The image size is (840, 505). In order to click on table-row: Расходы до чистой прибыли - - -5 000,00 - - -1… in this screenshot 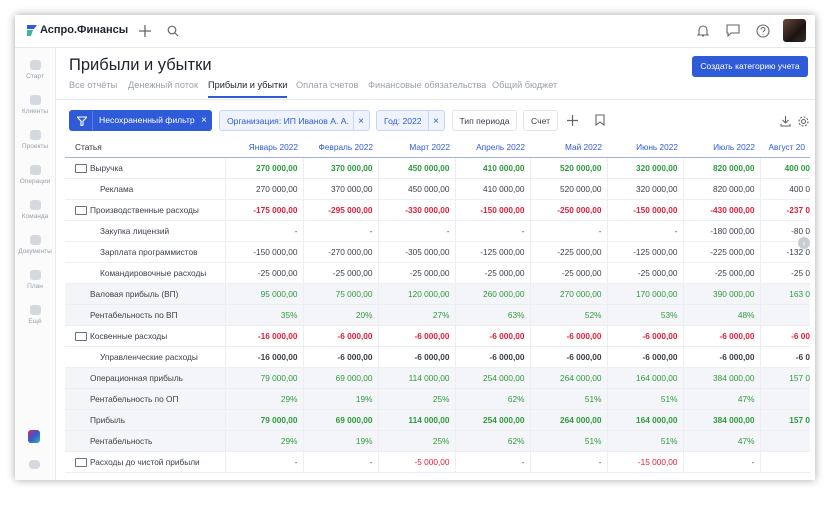, I will do `click(437, 462)`.